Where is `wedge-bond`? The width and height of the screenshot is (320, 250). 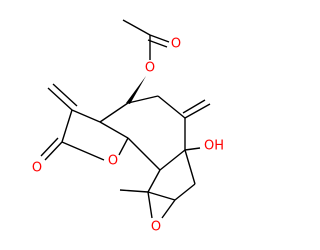
wedge-bond is located at coordinates (136, 90).